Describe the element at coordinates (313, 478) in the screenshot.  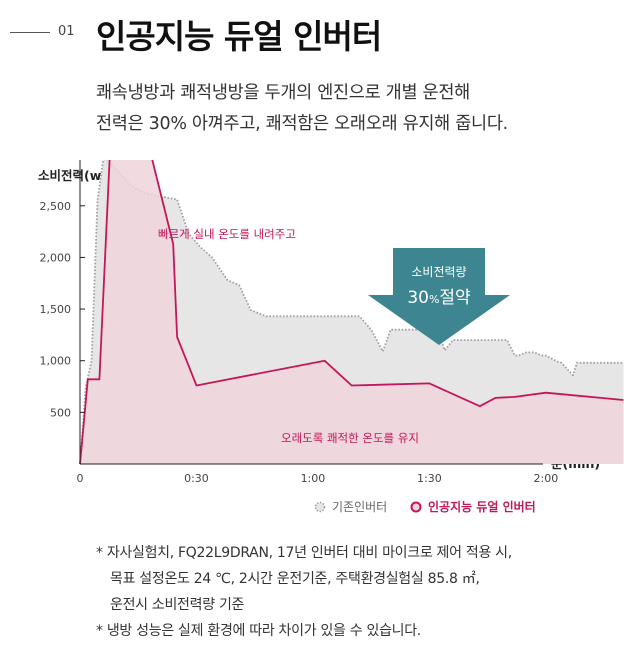
I see `x-tick-label: 1:00` at that location.